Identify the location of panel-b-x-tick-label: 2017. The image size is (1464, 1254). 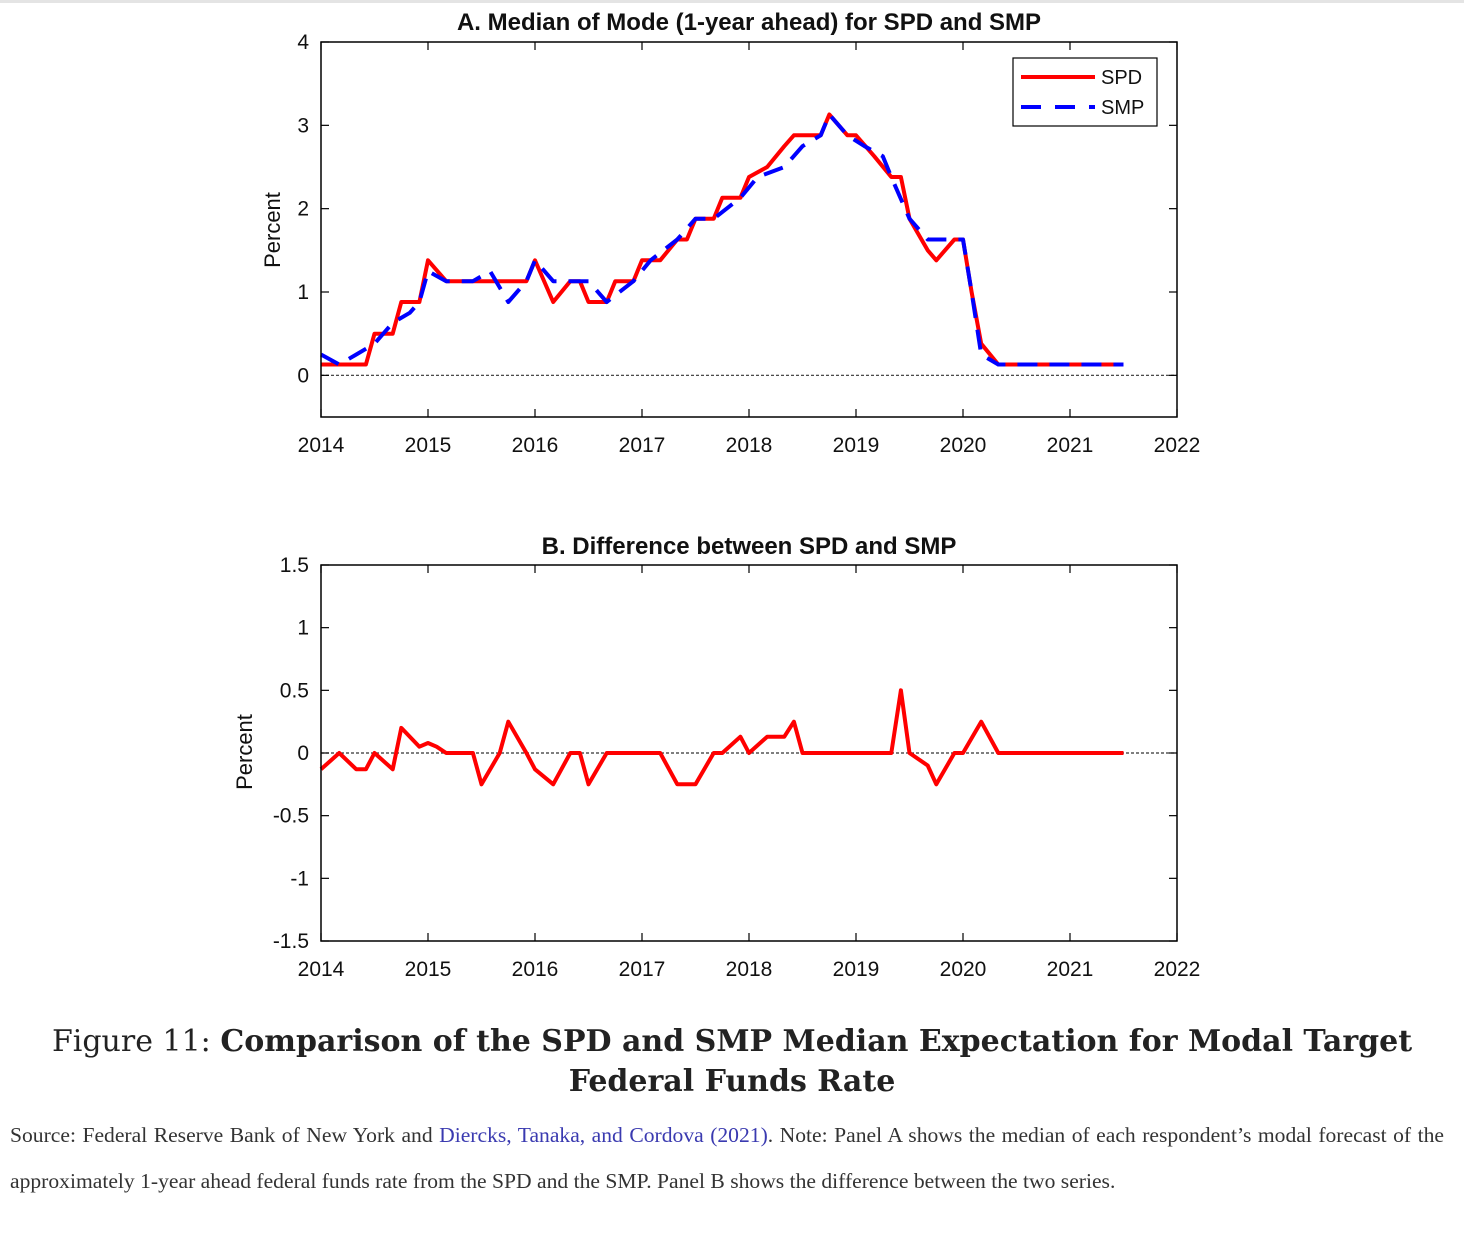
(642, 969).